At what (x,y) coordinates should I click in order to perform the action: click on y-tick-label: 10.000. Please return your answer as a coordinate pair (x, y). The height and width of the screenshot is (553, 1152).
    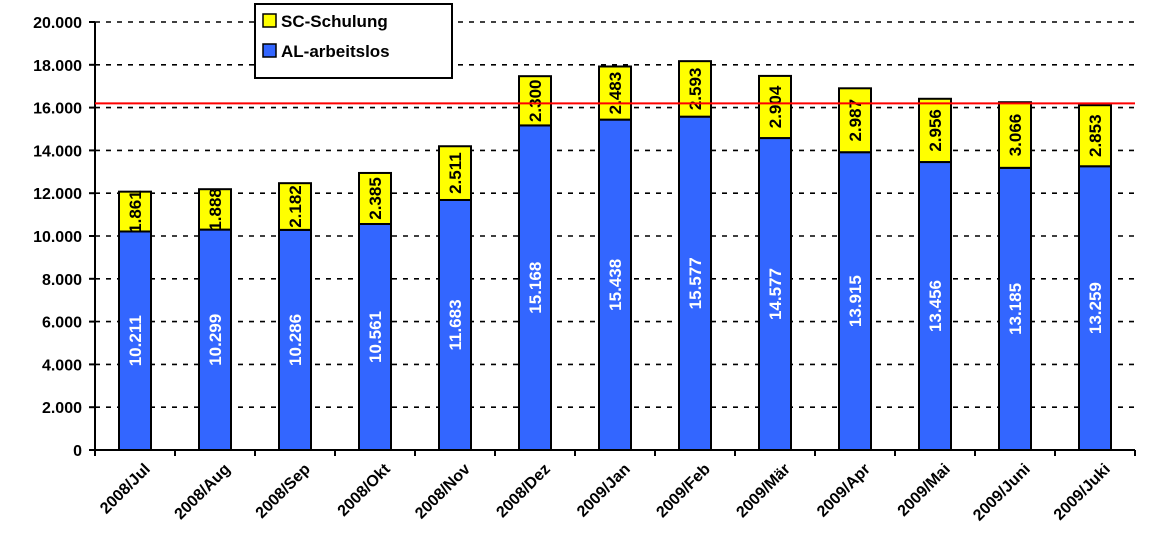
    Looking at the image, I should click on (57, 237).